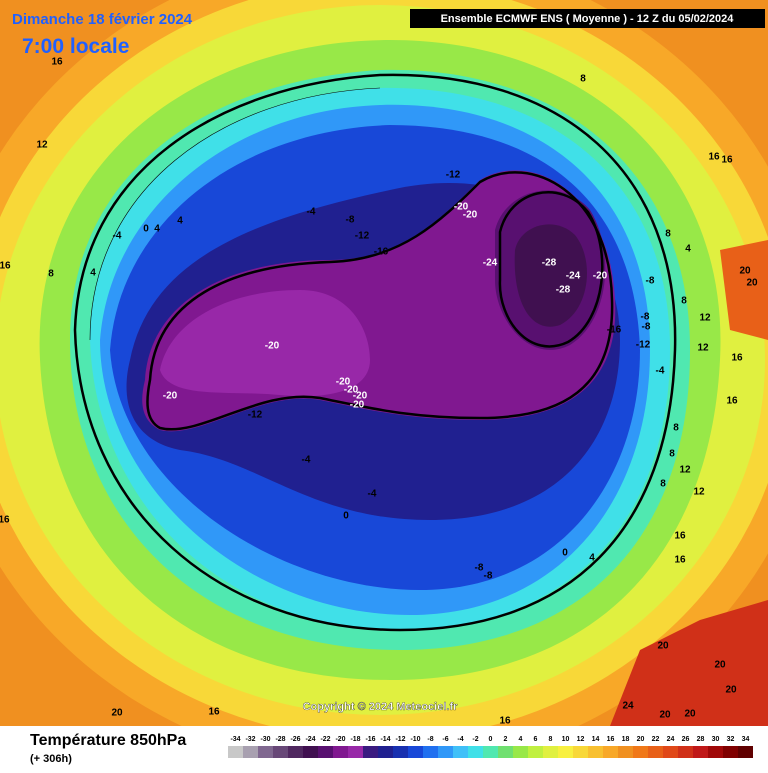  I want to click on colorbar-tick: 6, so click(536, 739).